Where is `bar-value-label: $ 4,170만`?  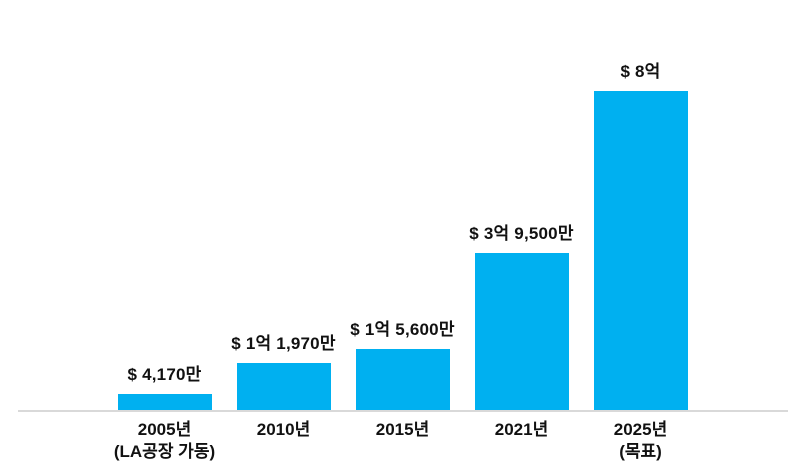
bar-value-label: $ 4,170만 is located at coordinates (164, 374).